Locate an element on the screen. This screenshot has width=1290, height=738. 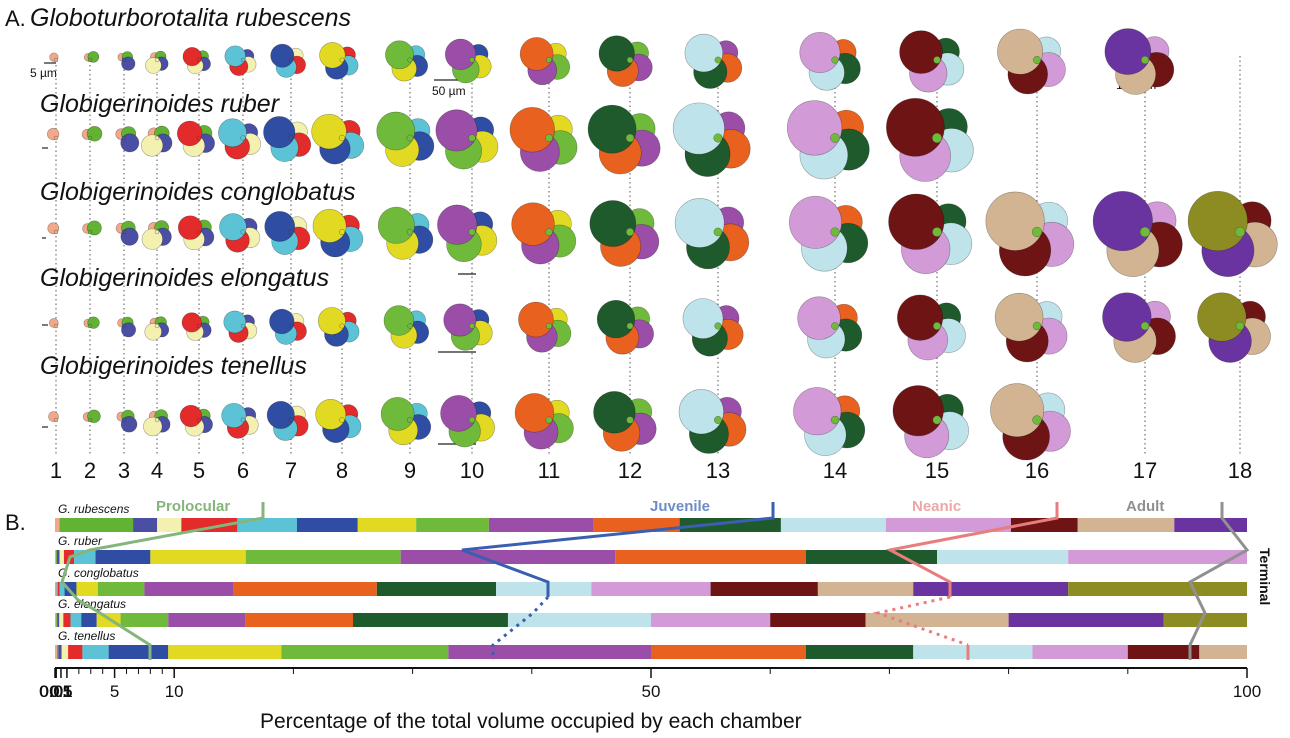
stage-number: 18 is located at coordinates (1240, 470).